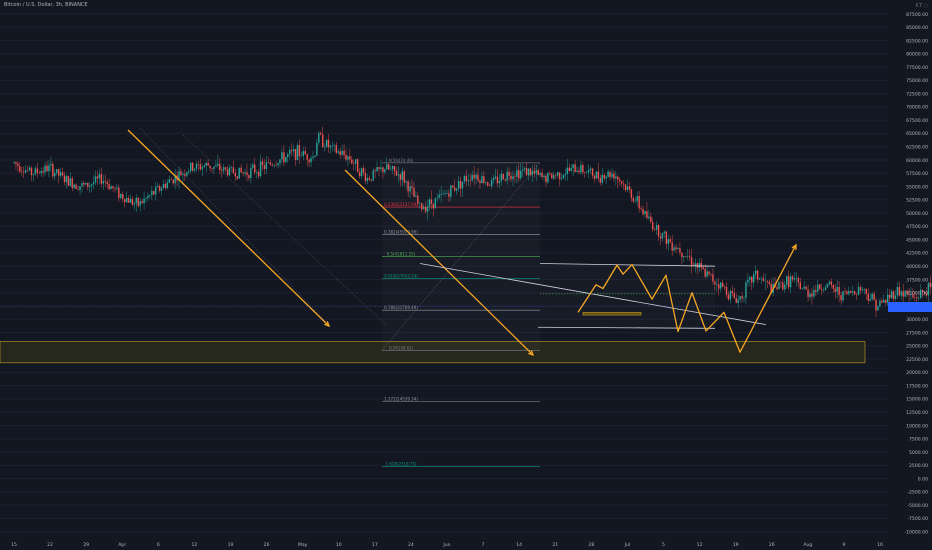 The width and height of the screenshot is (932, 550). Describe the element at coordinates (687, 298) in the screenshot. I see `projection-path` at that location.